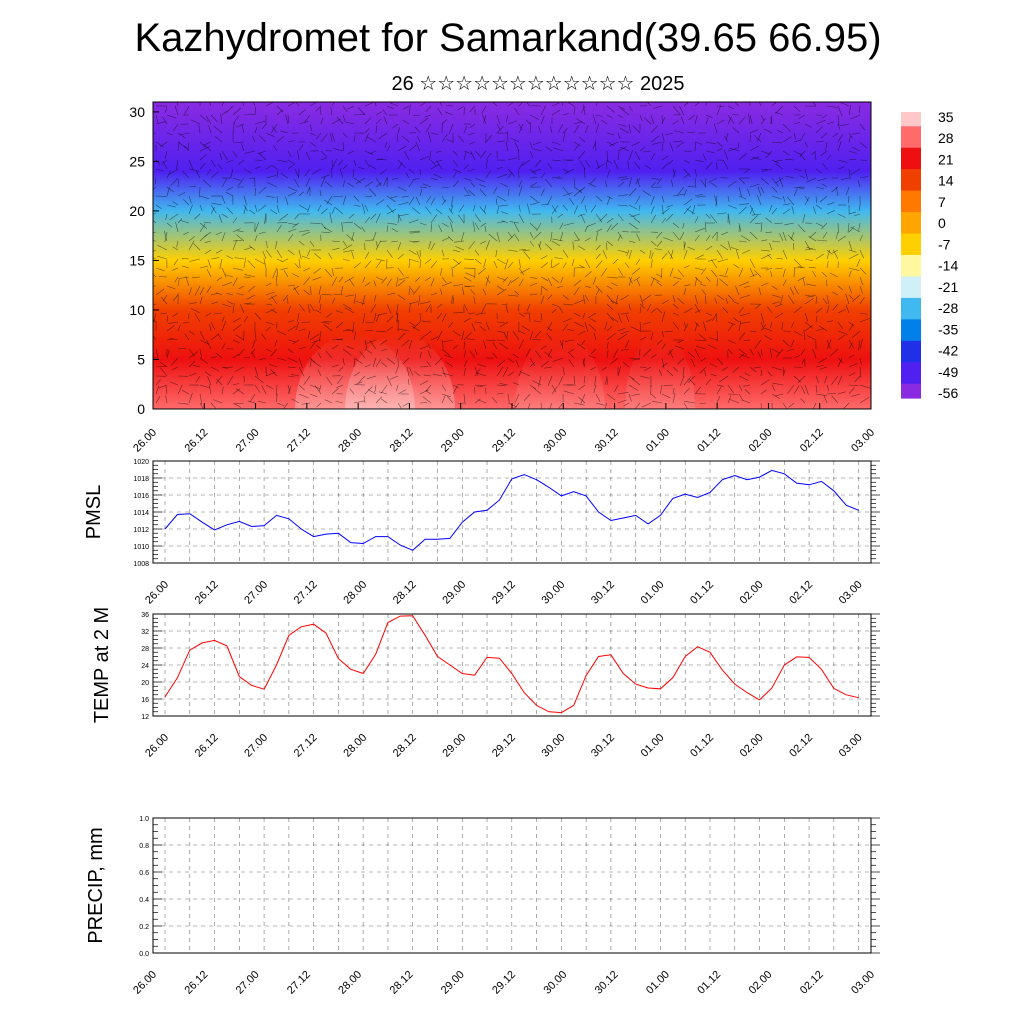 The width and height of the screenshot is (1024, 1024). Describe the element at coordinates (948, 372) in the screenshot. I see `colorbar-label: -49` at that location.